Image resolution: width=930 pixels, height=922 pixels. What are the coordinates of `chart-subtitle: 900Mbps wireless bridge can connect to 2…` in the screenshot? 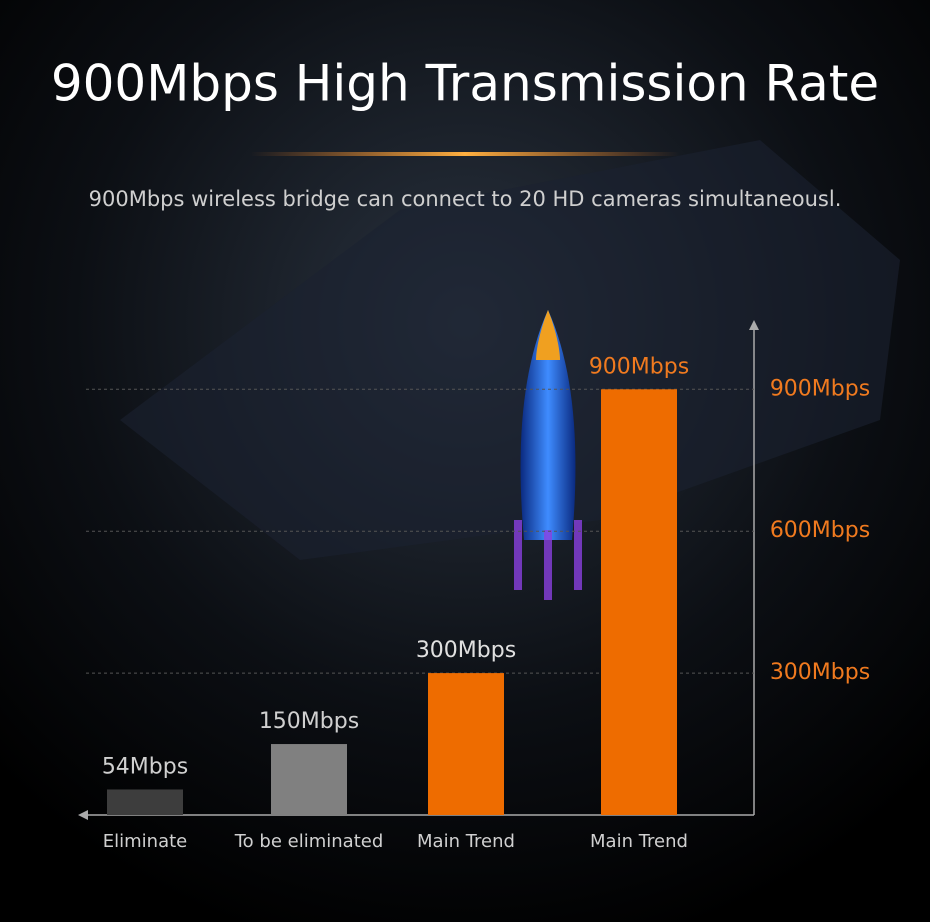 It's located at (465, 199).